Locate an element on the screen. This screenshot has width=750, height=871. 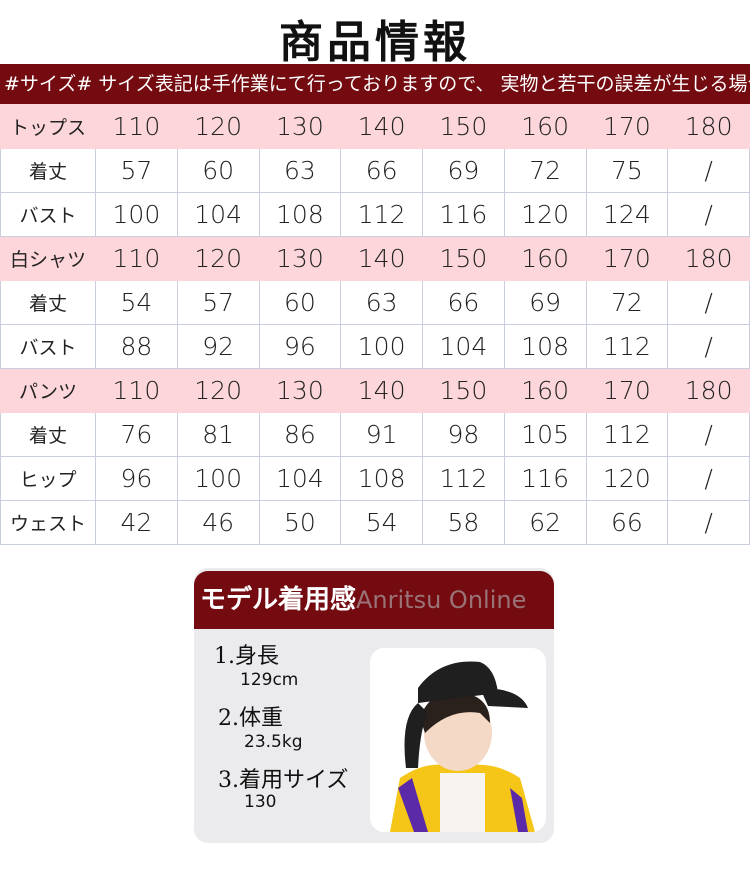
page-title: 商品情報 is located at coordinates (375, 42).